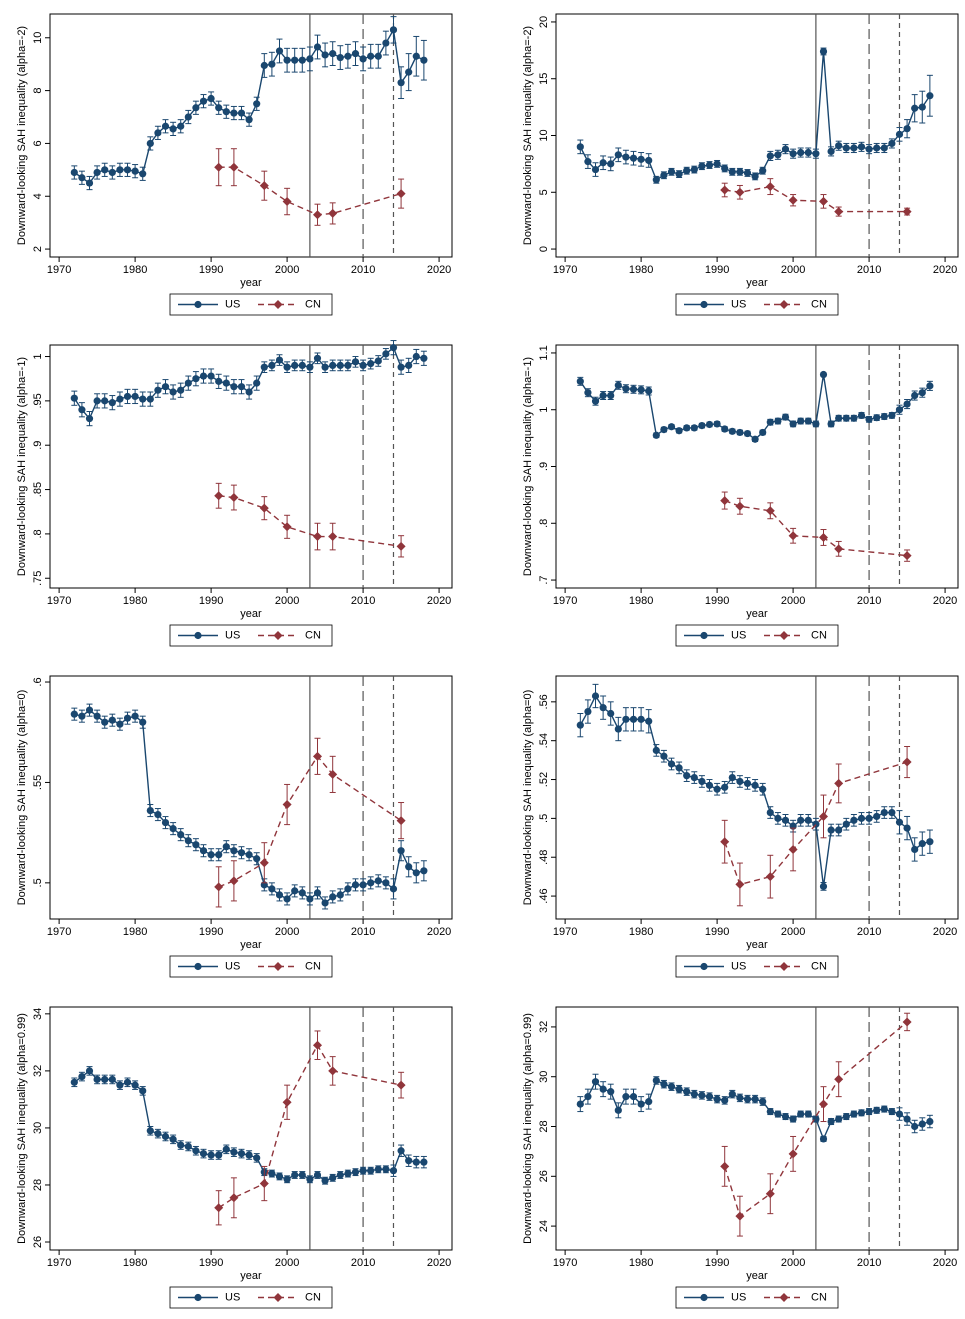  What do you see at coordinates (209, 635) in the screenshot?
I see `legend-item: US` at bounding box center [209, 635].